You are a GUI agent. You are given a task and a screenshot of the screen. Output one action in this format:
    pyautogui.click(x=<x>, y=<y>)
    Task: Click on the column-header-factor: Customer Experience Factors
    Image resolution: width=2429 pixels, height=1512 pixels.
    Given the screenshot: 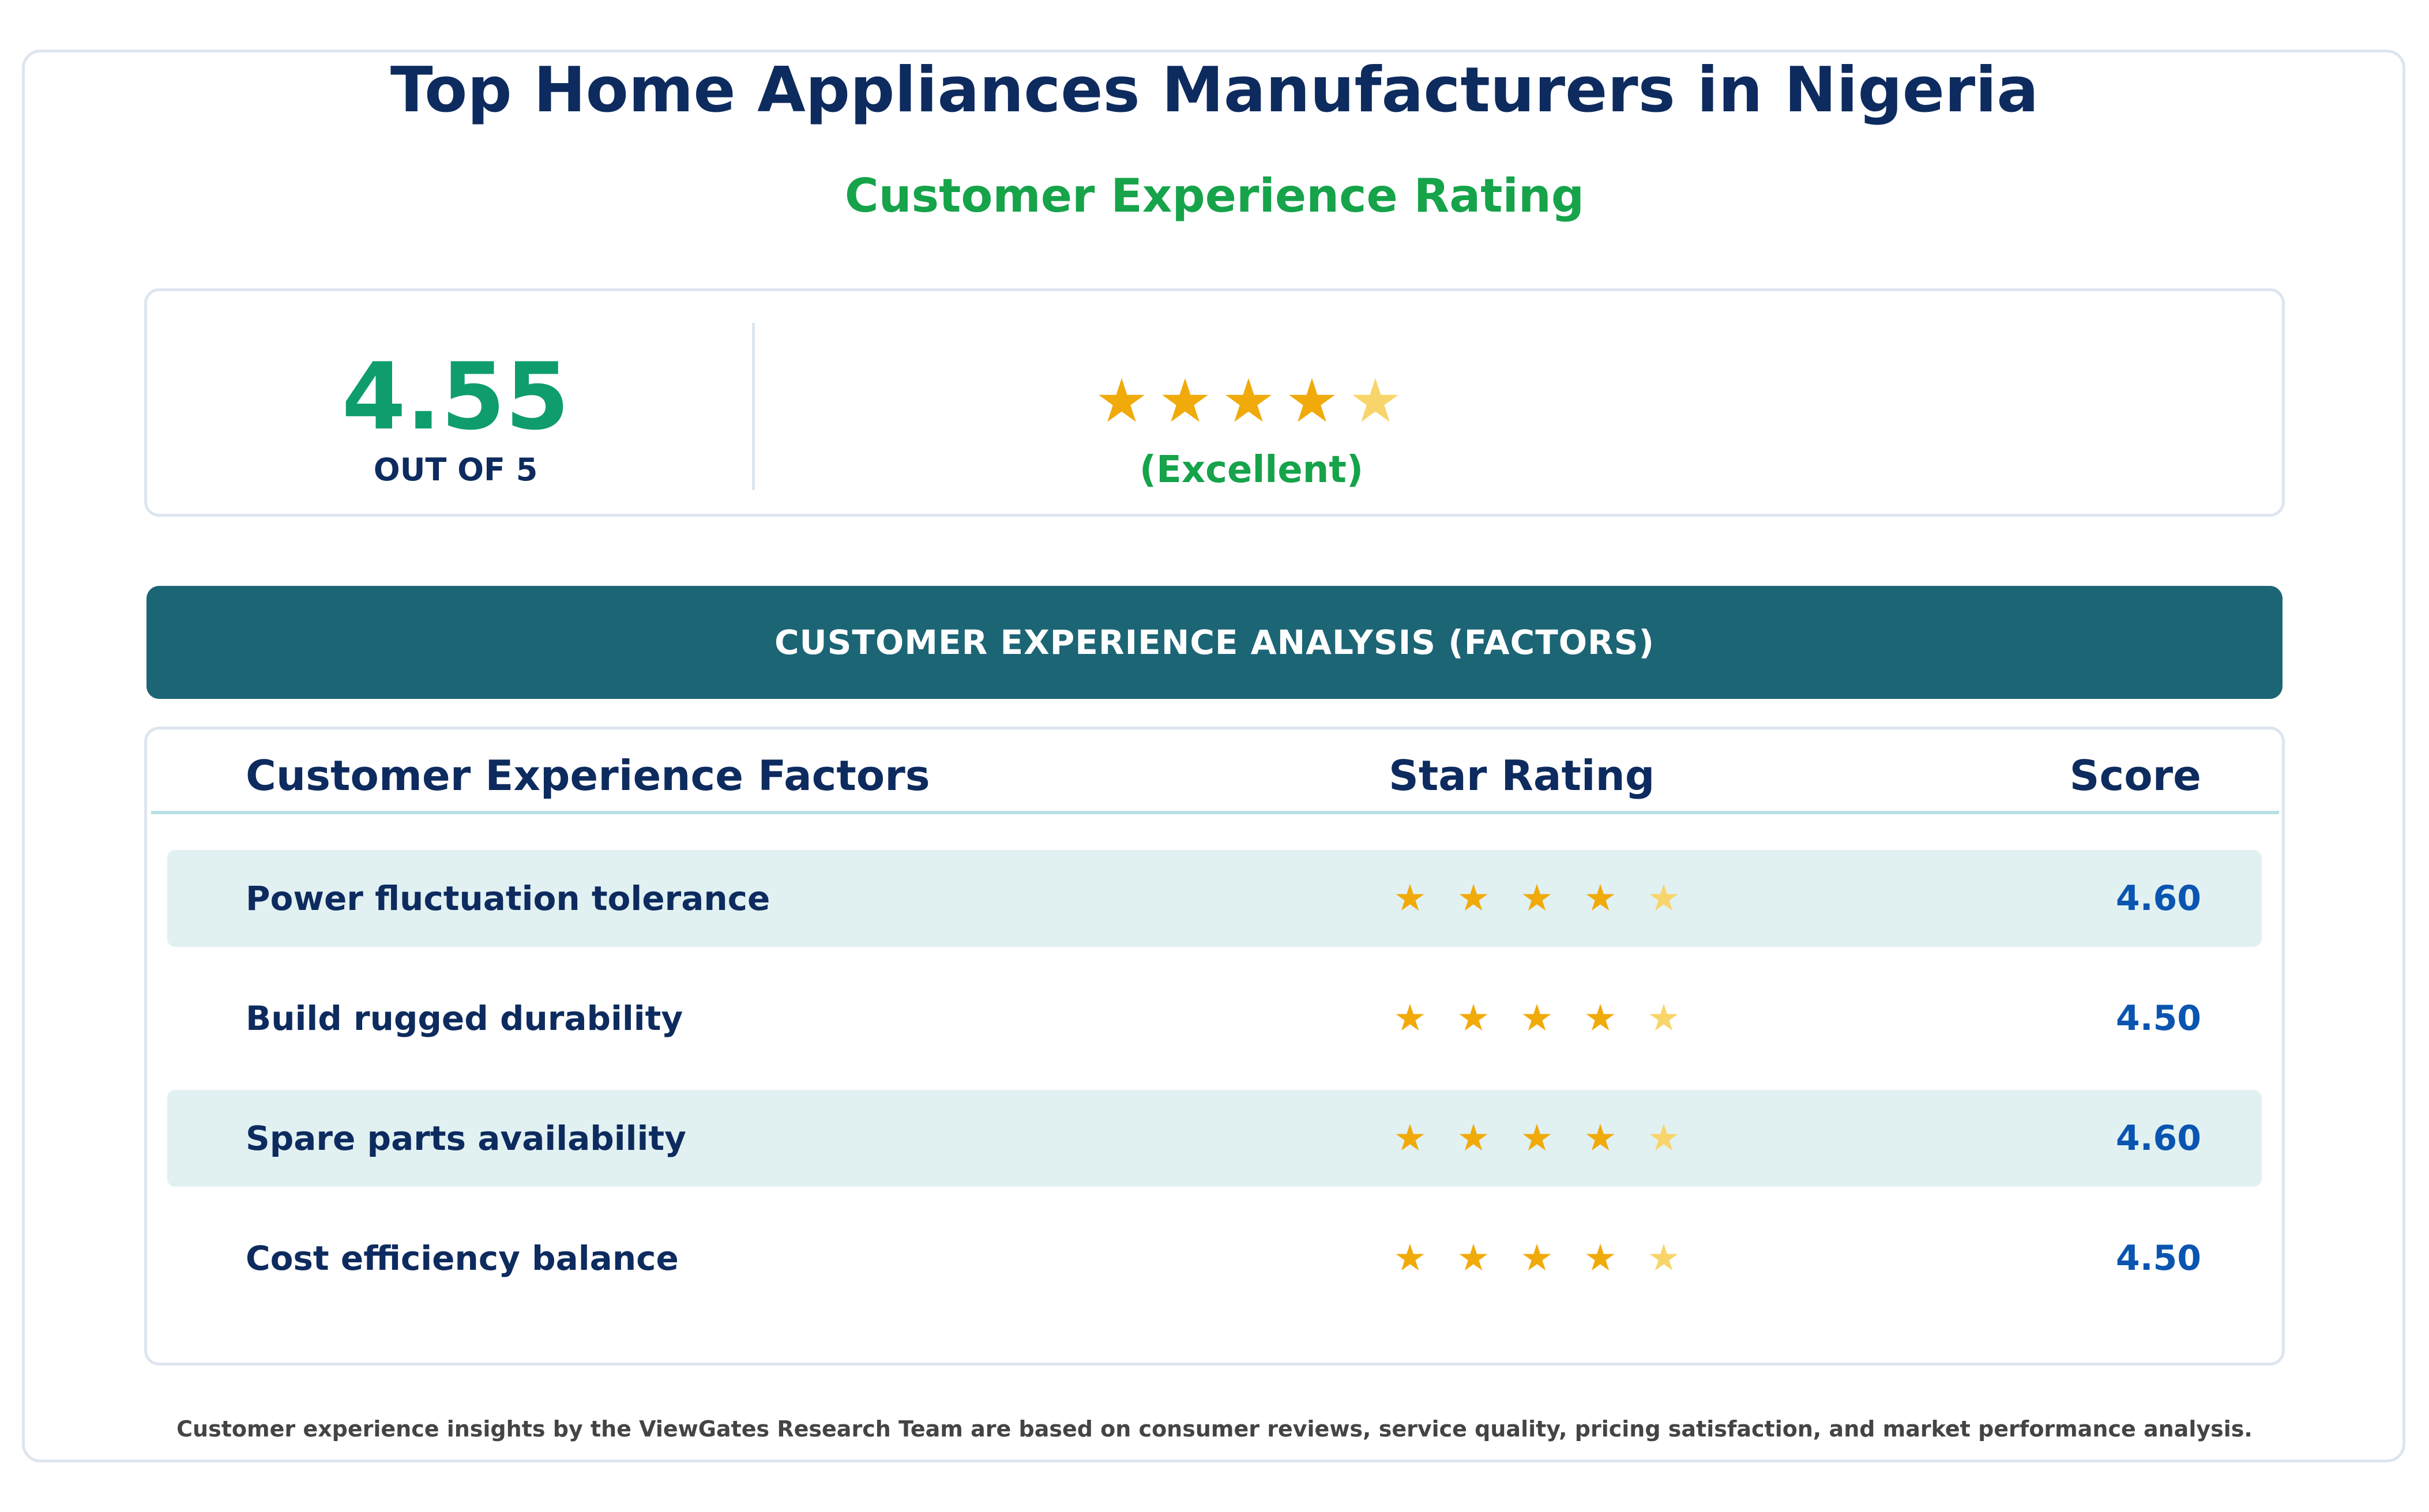 What is the action you would take?
    pyautogui.click(x=588, y=775)
    